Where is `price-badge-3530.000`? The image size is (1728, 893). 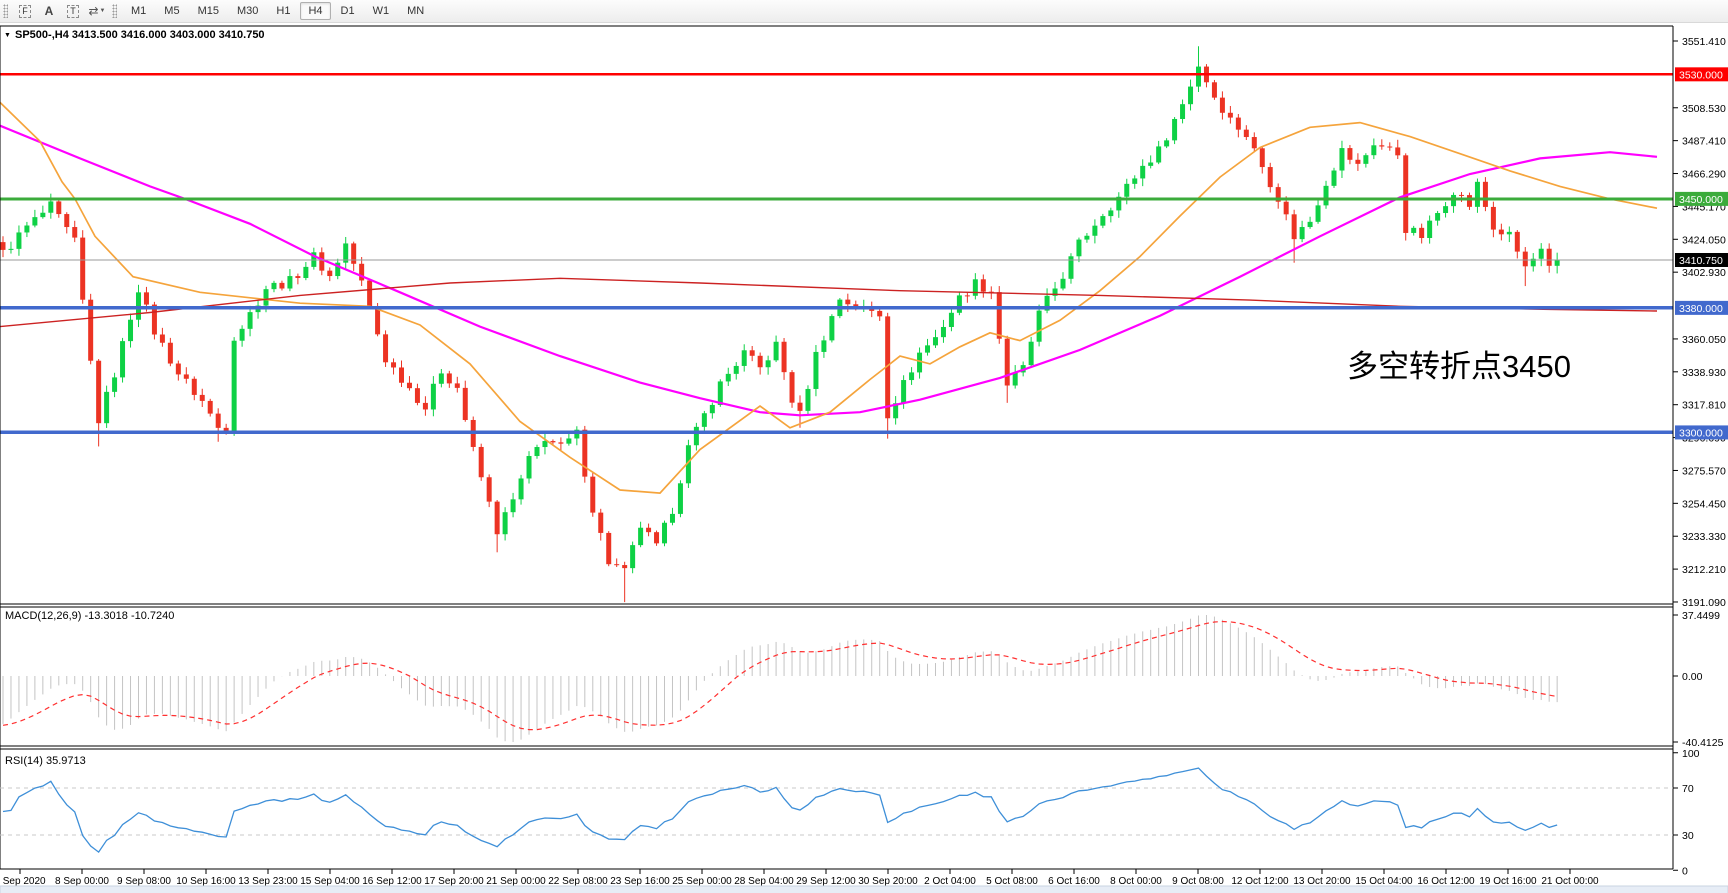 price-badge-3530.000 is located at coordinates (1701, 74).